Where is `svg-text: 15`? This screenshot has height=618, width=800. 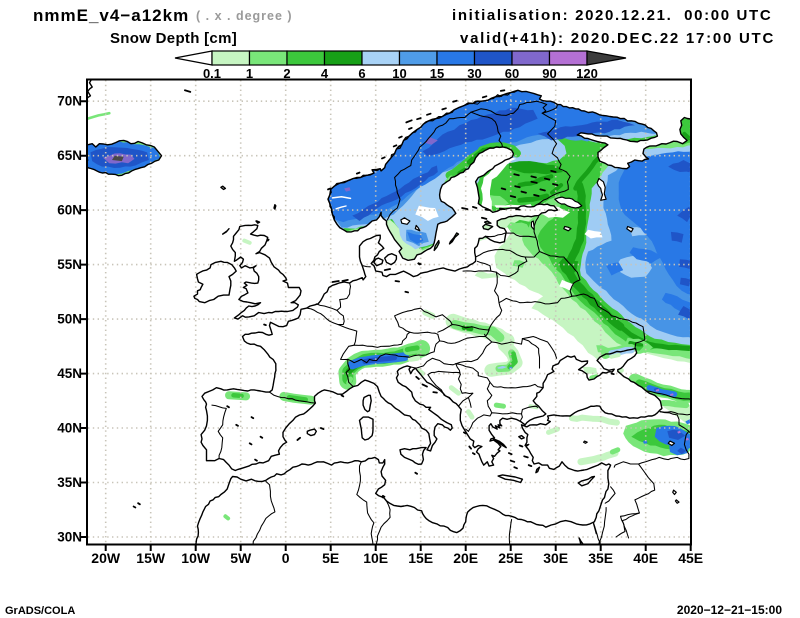
svg-text: 15 is located at coordinates (437, 73).